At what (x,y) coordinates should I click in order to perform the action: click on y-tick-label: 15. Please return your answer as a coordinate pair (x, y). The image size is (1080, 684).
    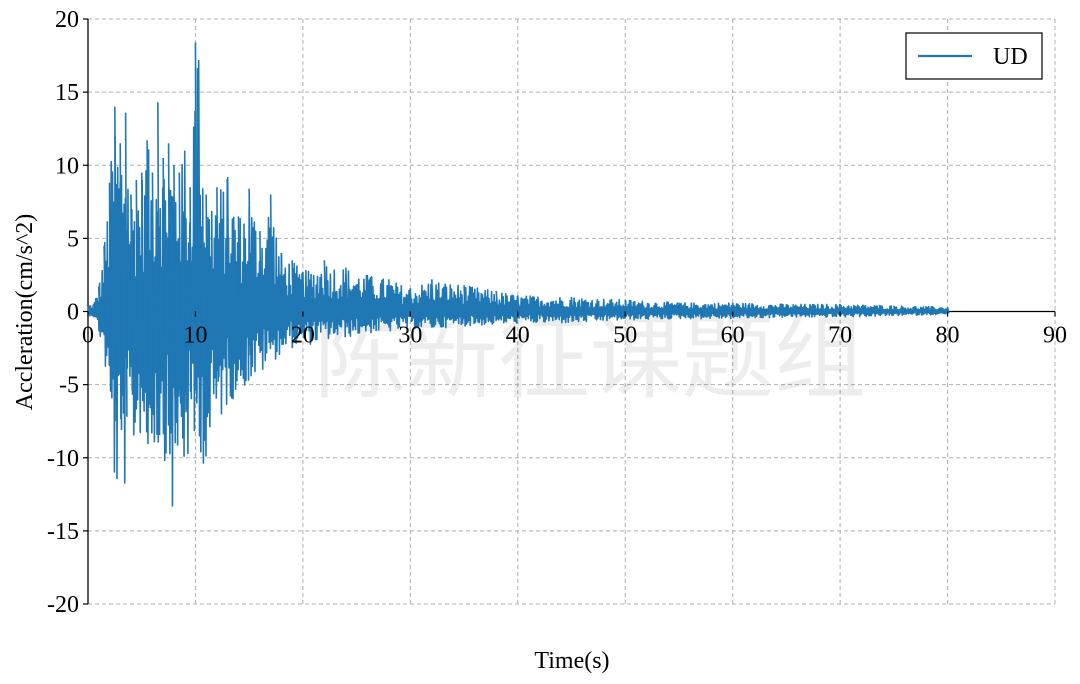
    Looking at the image, I should click on (67, 93).